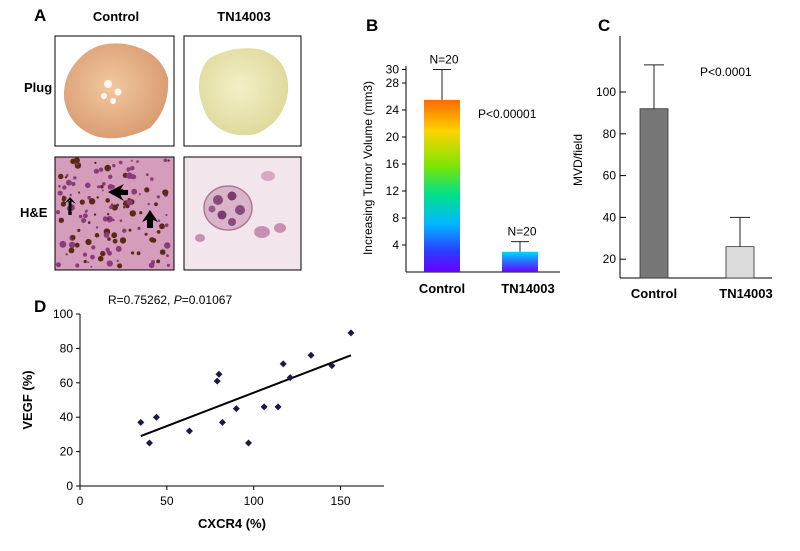 Image resolution: width=800 pixels, height=551 pixels. I want to click on d-x-axis-label: CXCR4 (%), so click(232, 523).